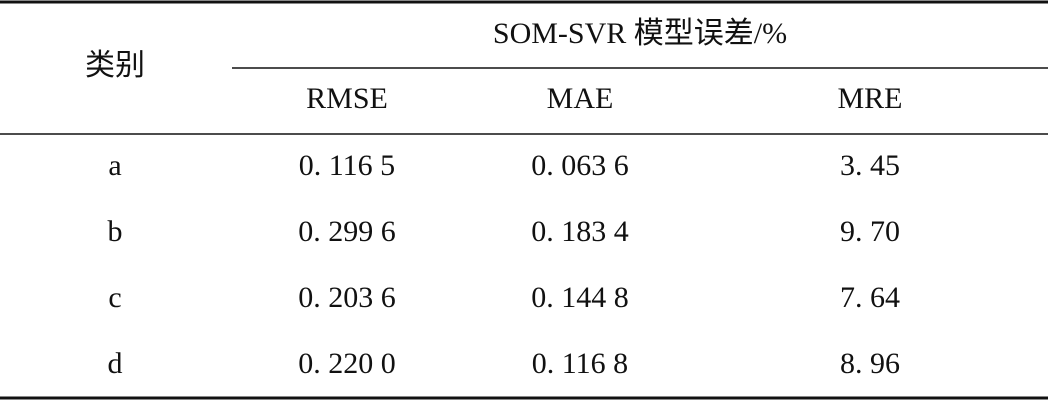 The height and width of the screenshot is (401, 1048). What do you see at coordinates (347, 98) in the screenshot?
I see `column-header: RMSE` at bounding box center [347, 98].